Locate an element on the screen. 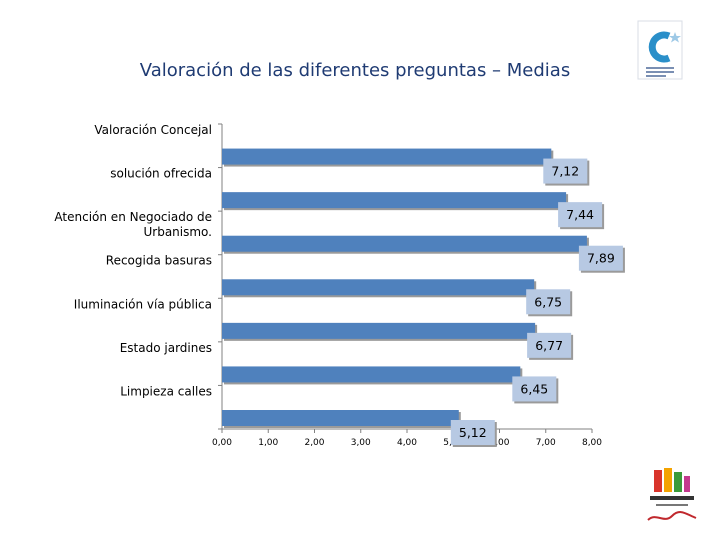  category-label: solución ofrecida is located at coordinates (161, 174).